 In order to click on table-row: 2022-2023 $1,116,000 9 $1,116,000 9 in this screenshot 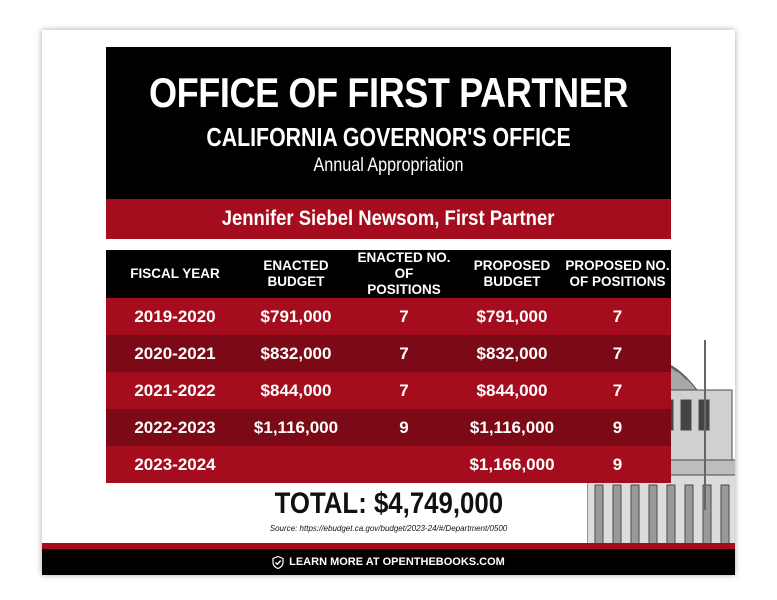, I will do `click(388, 427)`.